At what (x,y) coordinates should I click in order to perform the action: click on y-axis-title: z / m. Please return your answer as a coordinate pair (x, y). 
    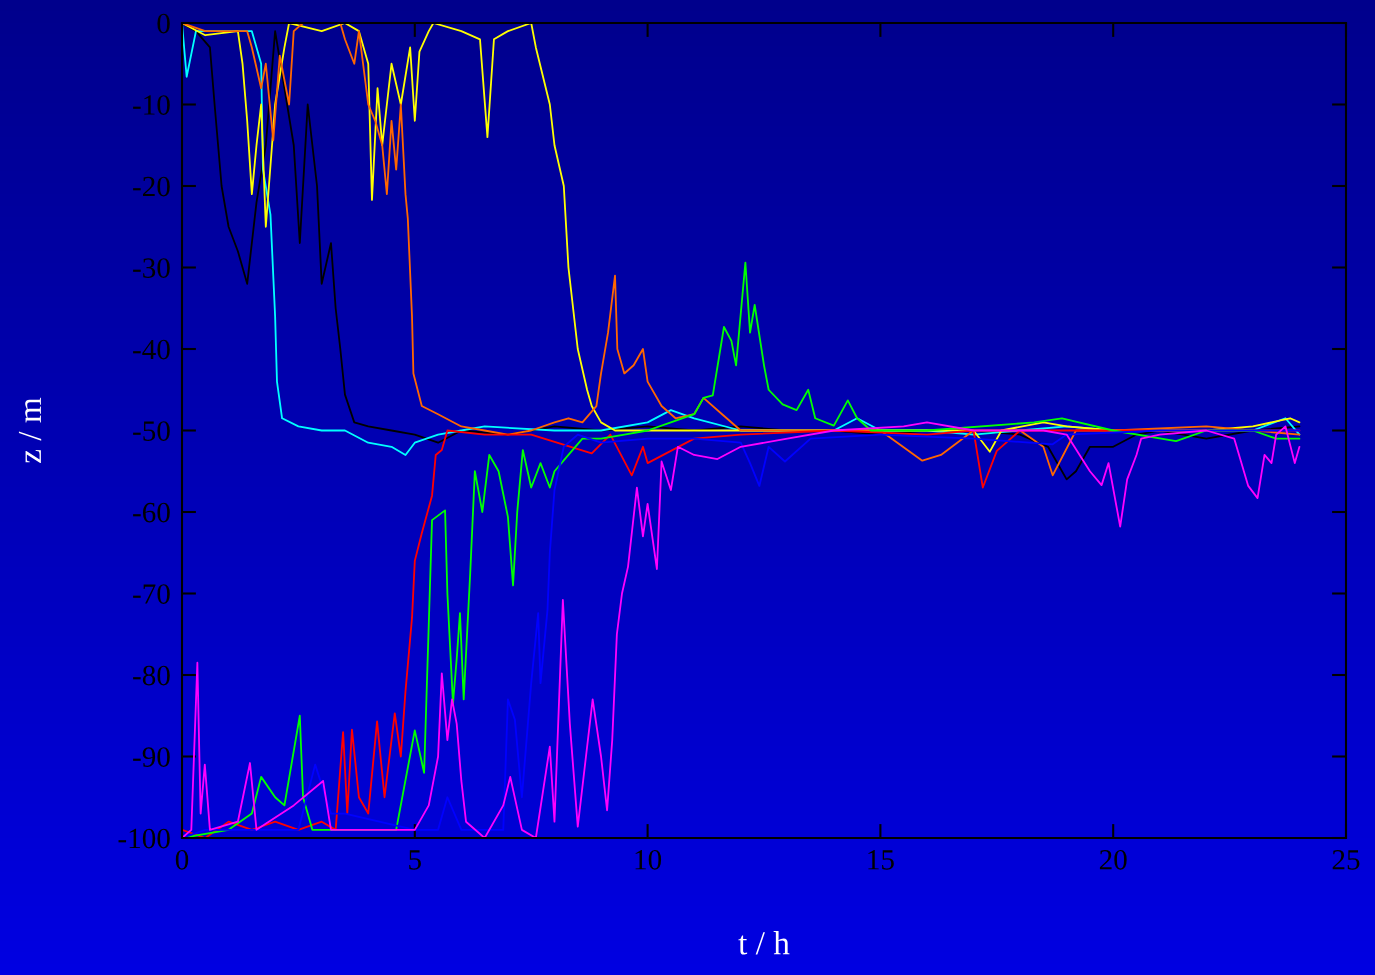
    Looking at the image, I should click on (30, 430).